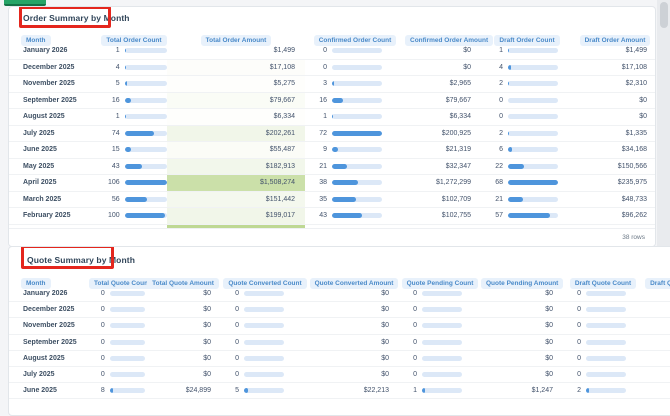 Image resolution: width=670 pixels, height=416 pixels. Describe the element at coordinates (332, 237) in the screenshot. I see `order-table-footer: 38 rows` at that location.